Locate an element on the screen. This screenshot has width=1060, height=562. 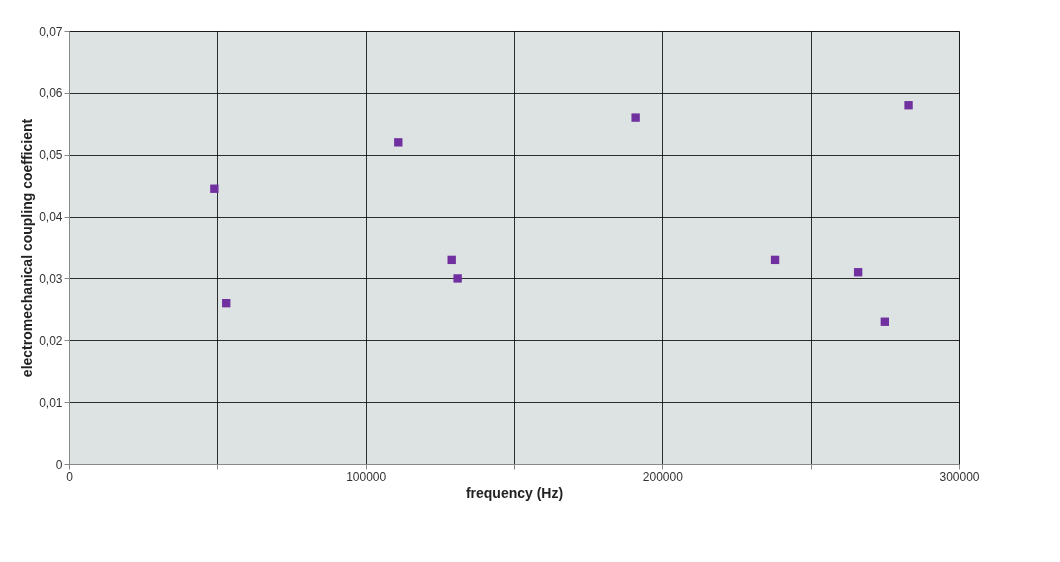
x-tick-label: 100000 is located at coordinates (366, 476).